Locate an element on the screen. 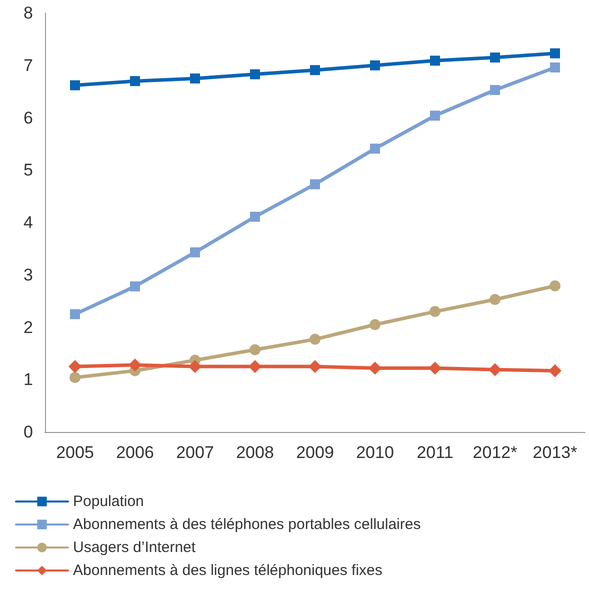 The width and height of the screenshot is (589, 591). x-tick-label: 2007 is located at coordinates (195, 452).